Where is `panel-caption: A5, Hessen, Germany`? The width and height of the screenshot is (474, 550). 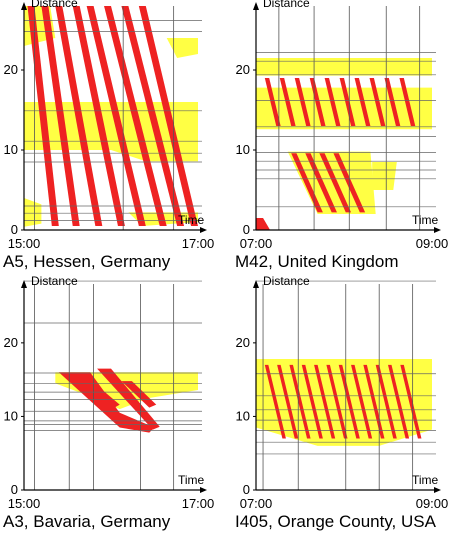
panel-caption: A5, Hessen, Germany is located at coordinates (87, 261).